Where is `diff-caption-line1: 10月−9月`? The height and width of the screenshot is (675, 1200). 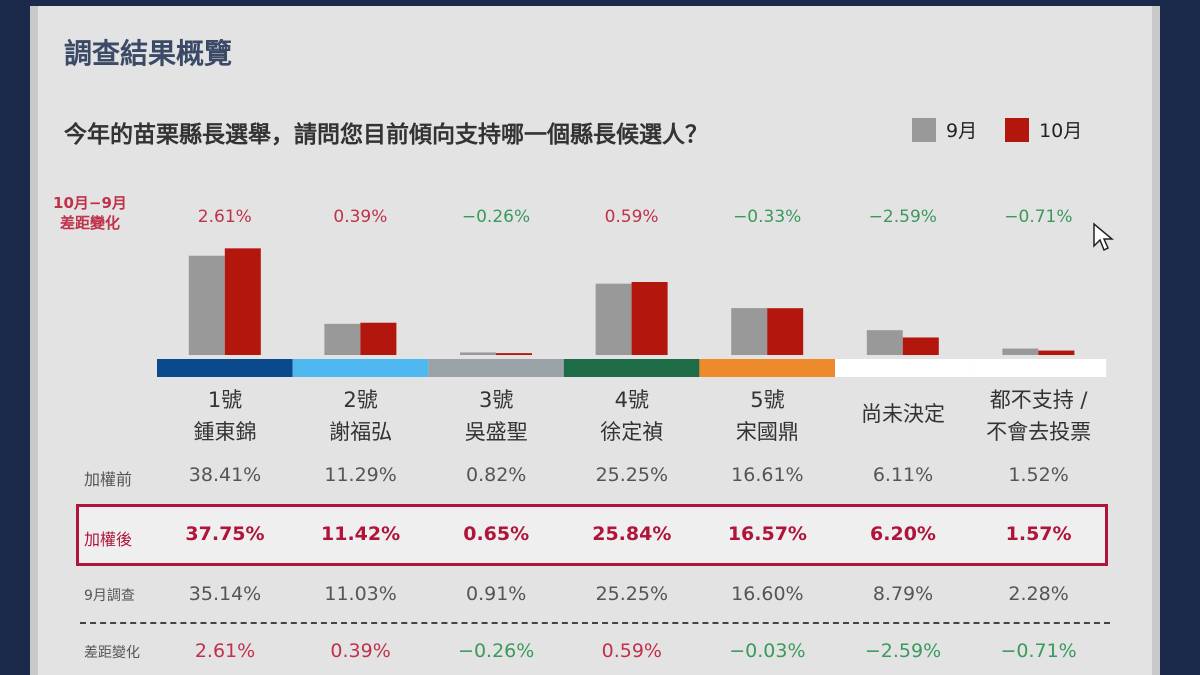 diff-caption-line1: 10月−9月 is located at coordinates (90, 203).